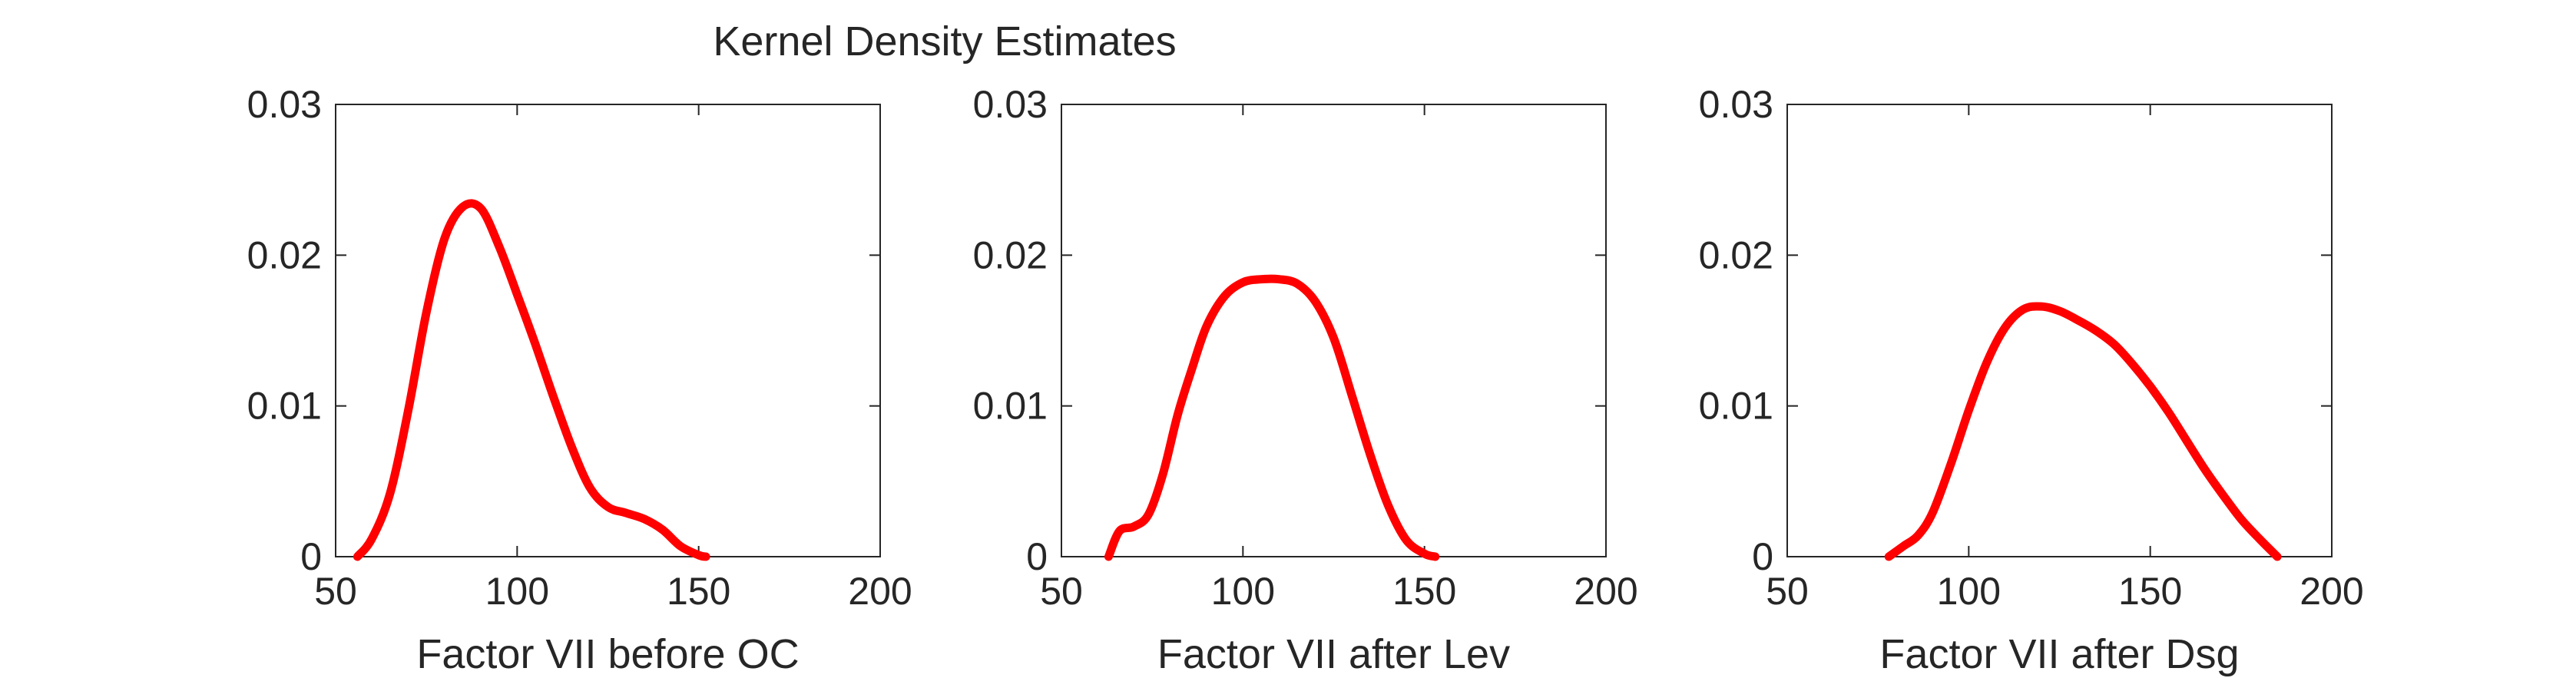 The height and width of the screenshot is (678, 2576). I want to click on figure-title: Kernel Density Estimates, so click(945, 41).